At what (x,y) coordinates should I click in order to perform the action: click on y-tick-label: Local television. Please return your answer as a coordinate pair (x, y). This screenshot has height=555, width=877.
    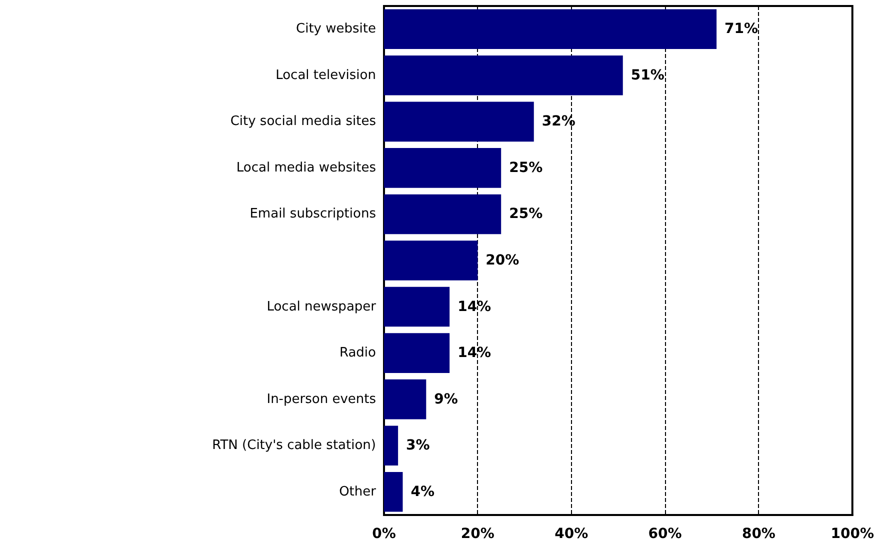
    Looking at the image, I should click on (326, 75).